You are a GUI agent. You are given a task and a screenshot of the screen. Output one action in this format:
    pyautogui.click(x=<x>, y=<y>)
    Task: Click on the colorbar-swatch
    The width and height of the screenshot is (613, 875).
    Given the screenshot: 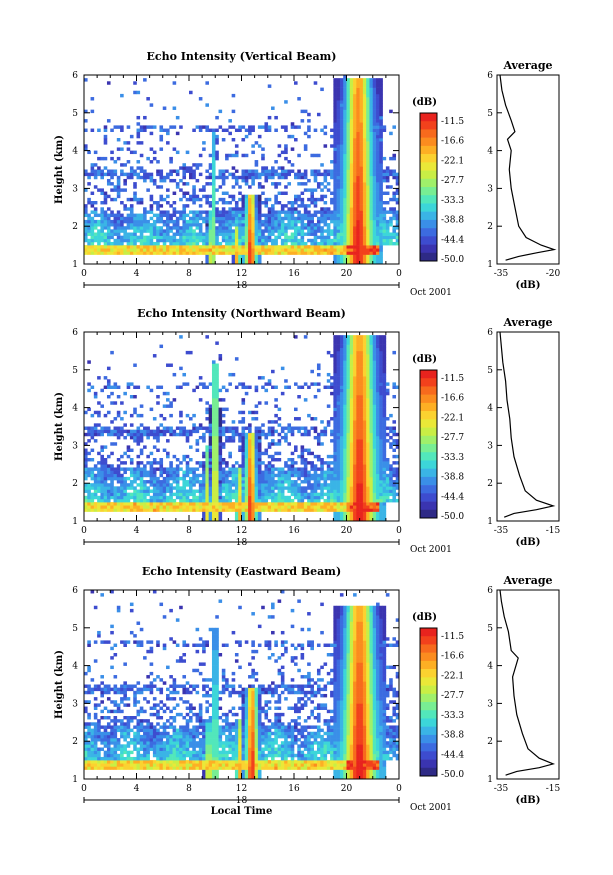 What is the action you would take?
    pyautogui.click(x=428, y=191)
    